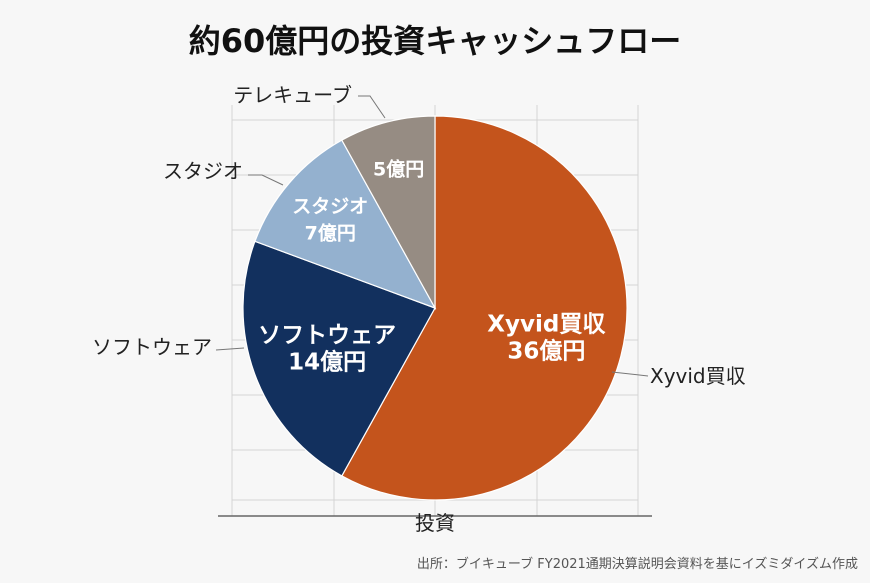  What do you see at coordinates (327, 335) in the screenshot?
I see `slice-label: ソフトウェア` at bounding box center [327, 335].